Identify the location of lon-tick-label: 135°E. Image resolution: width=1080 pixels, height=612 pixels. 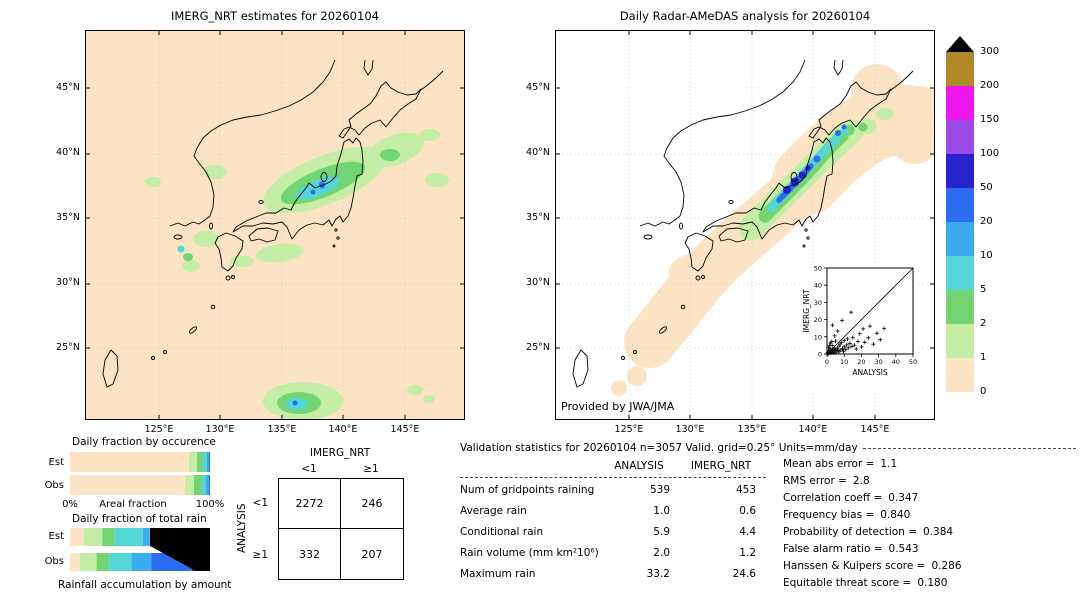
(282, 429).